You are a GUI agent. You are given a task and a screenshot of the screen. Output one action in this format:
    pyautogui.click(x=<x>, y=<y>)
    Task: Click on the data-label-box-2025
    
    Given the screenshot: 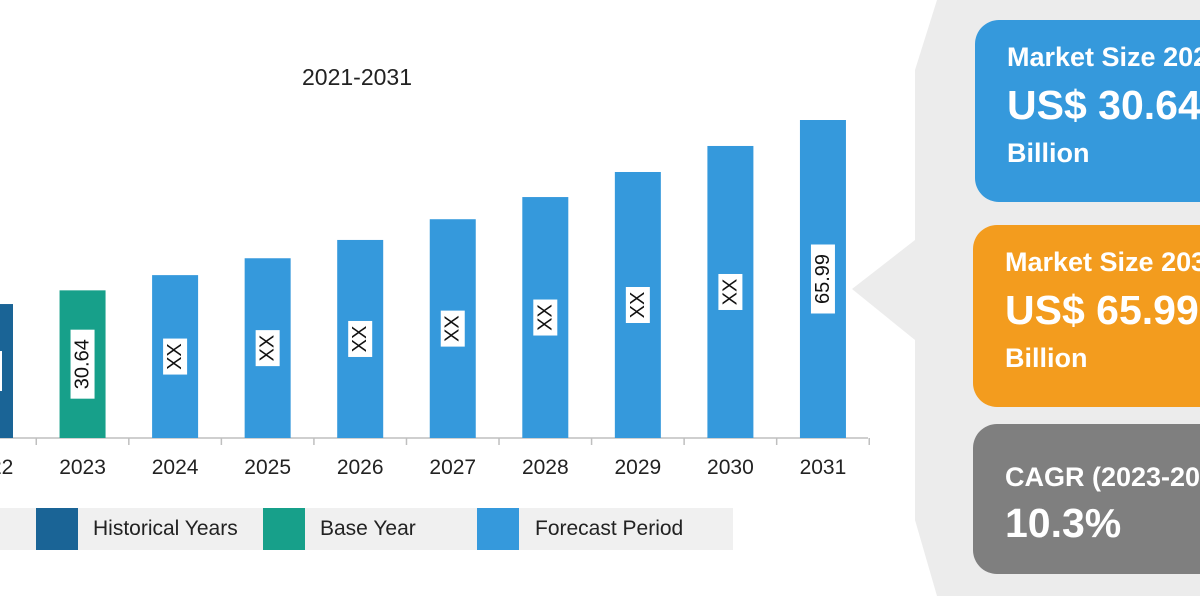 What is the action you would take?
    pyautogui.click(x=267, y=348)
    